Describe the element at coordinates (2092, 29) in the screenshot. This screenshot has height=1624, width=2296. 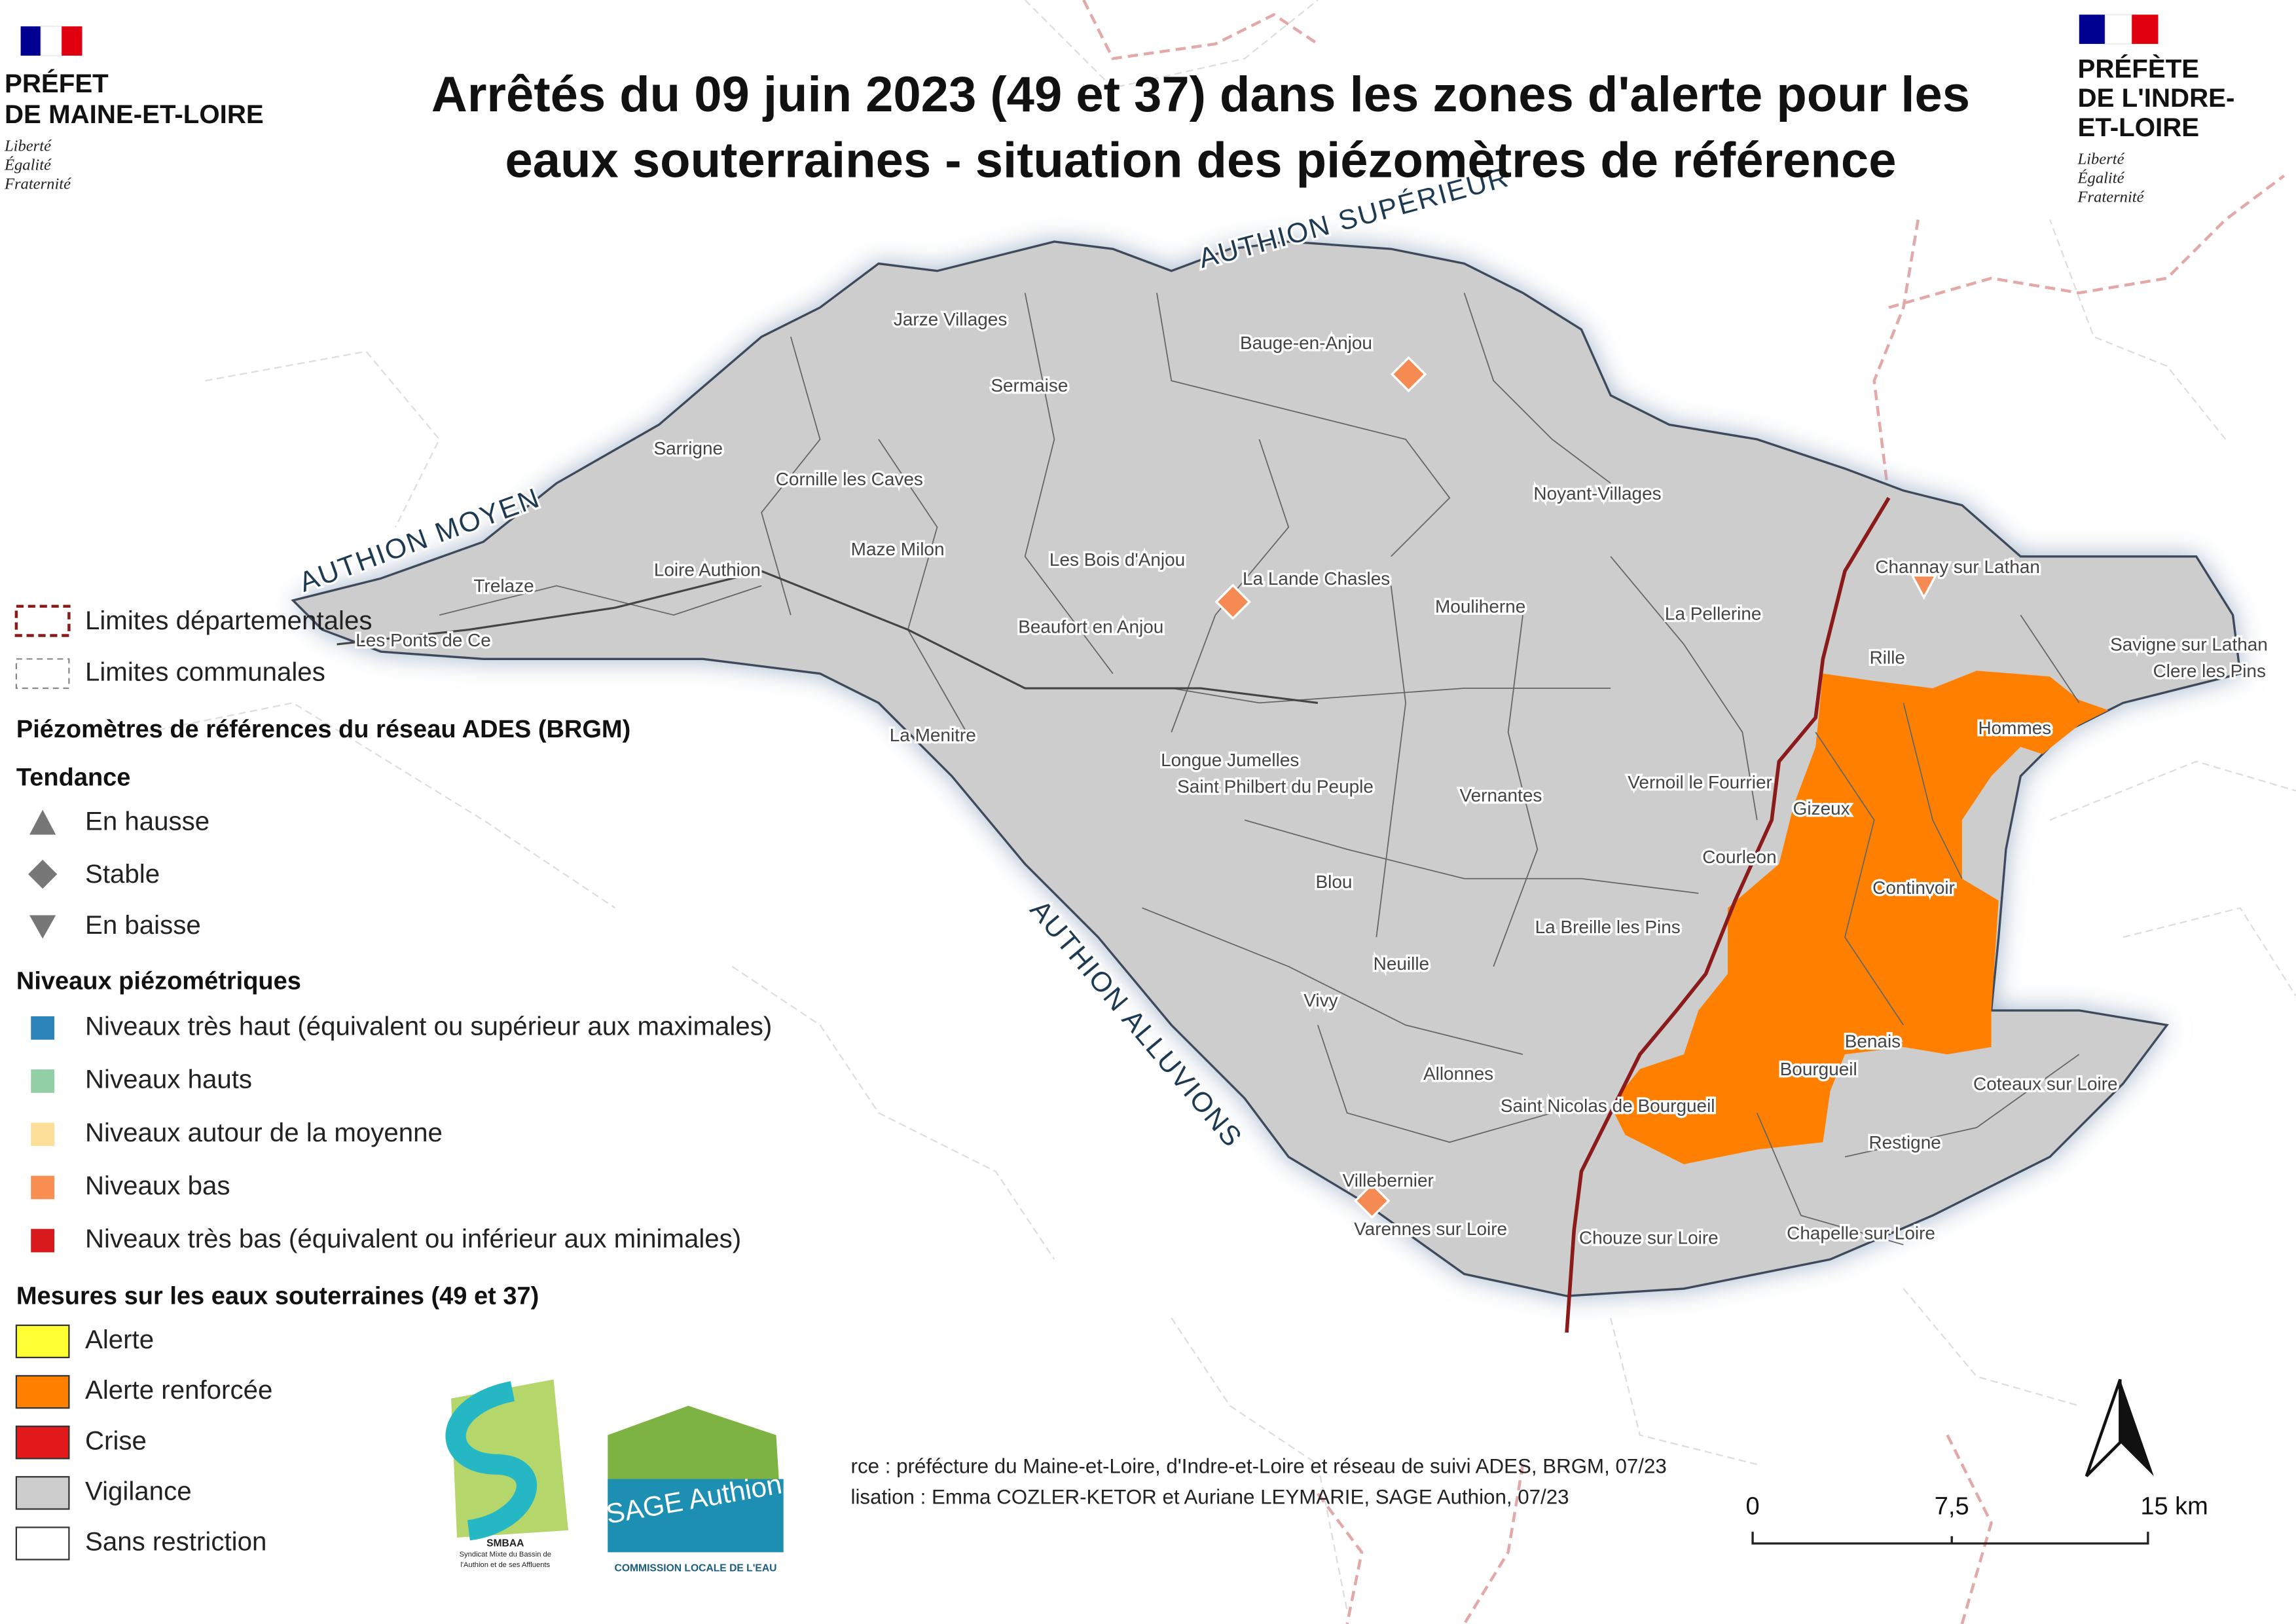
I see `flag-blue` at that location.